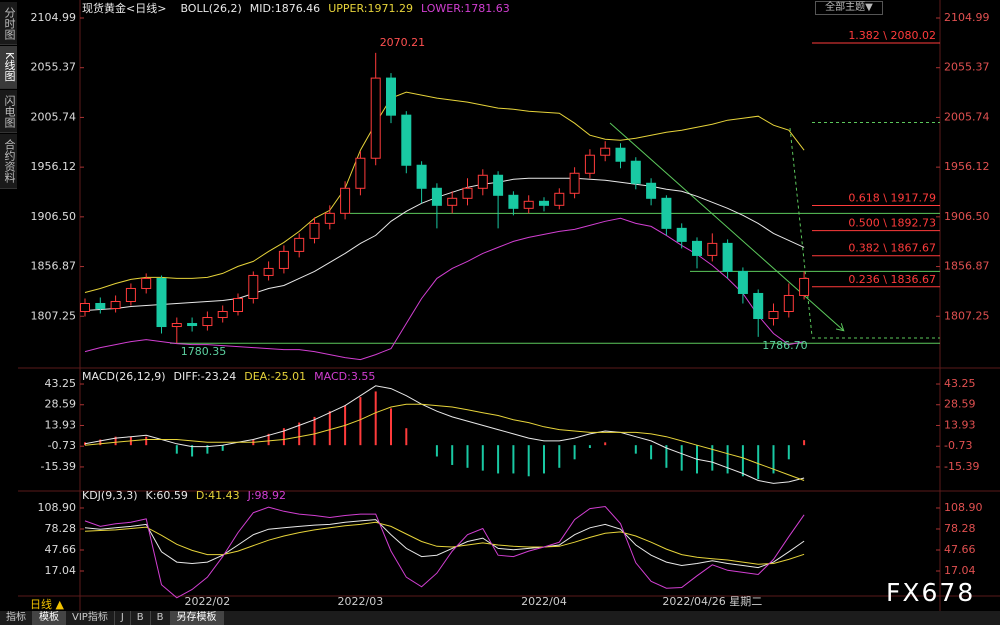 This screenshot has height=625, width=1000. I want to click on y-tick-label: 1856.87, so click(54, 266).